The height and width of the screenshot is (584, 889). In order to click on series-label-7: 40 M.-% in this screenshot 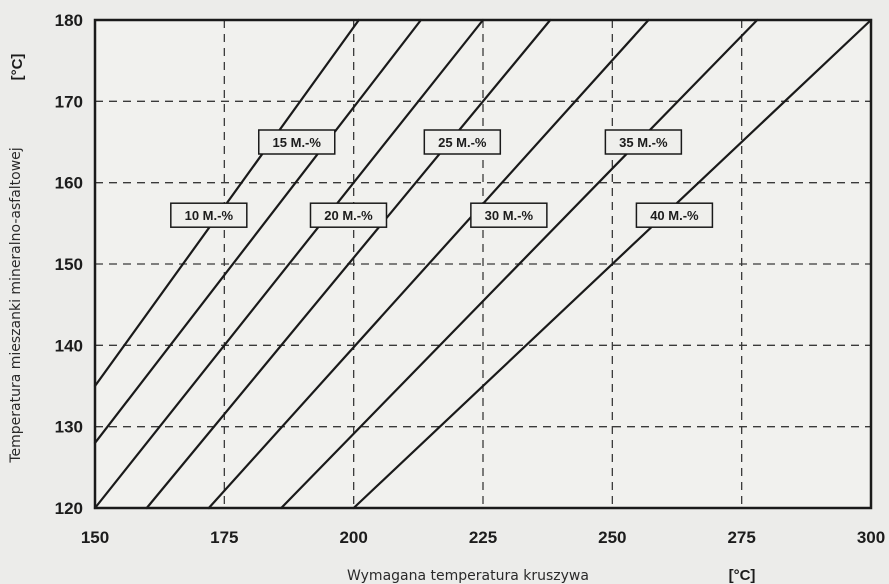, I will do `click(674, 215)`.